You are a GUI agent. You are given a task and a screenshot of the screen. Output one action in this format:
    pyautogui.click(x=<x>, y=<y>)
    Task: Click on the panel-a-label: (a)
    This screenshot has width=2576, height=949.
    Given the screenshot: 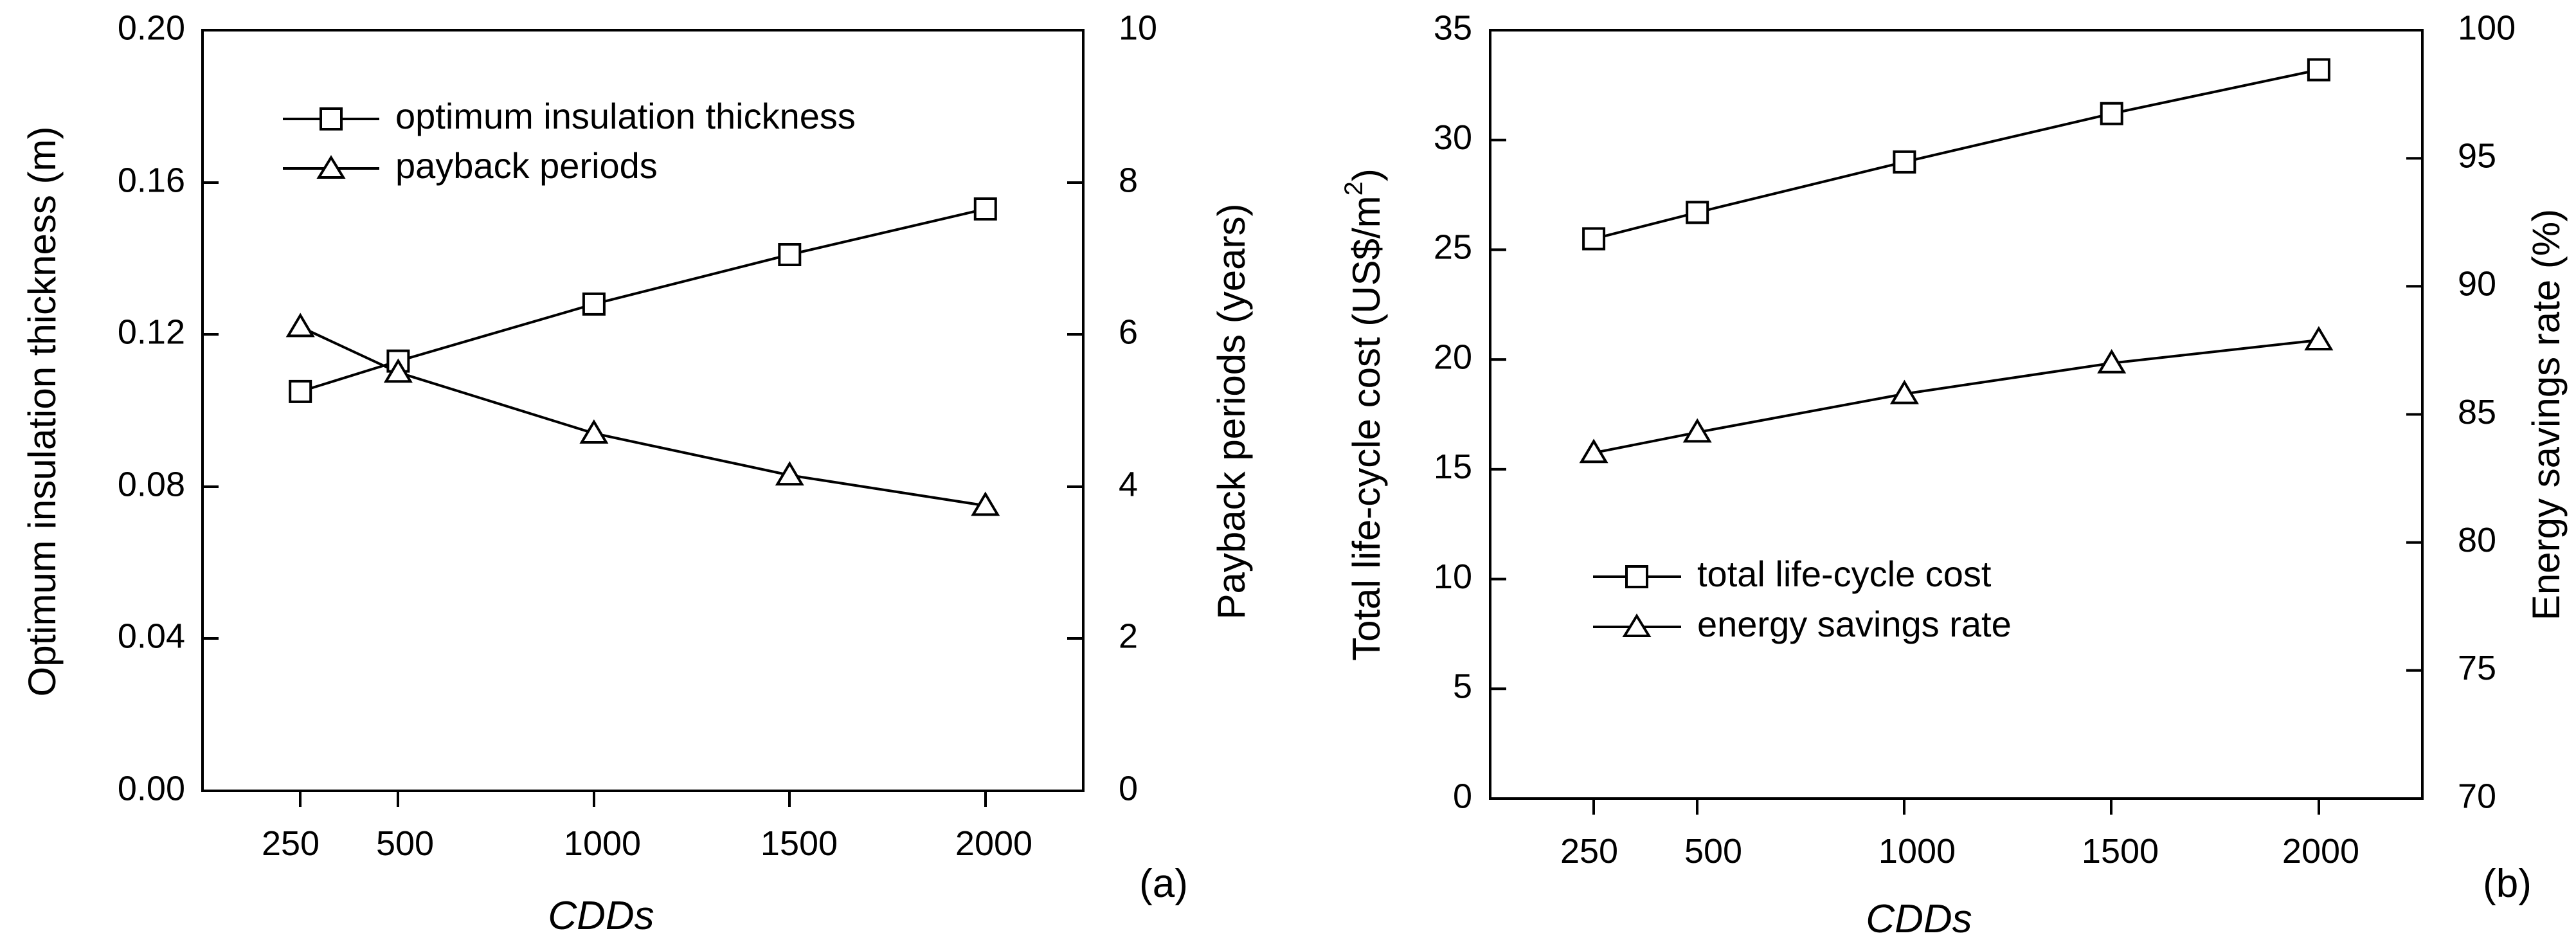 What is the action you would take?
    pyautogui.click(x=1163, y=884)
    